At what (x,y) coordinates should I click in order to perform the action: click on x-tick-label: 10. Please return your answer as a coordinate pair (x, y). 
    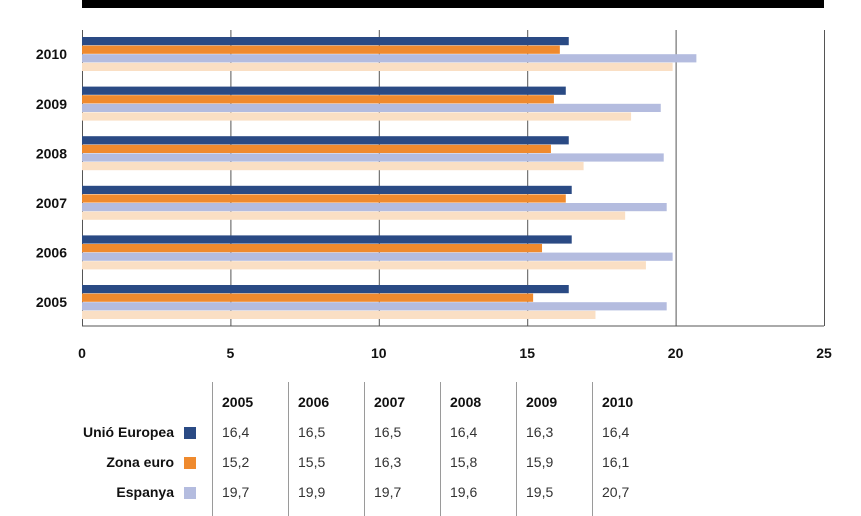
    Looking at the image, I should click on (379, 353).